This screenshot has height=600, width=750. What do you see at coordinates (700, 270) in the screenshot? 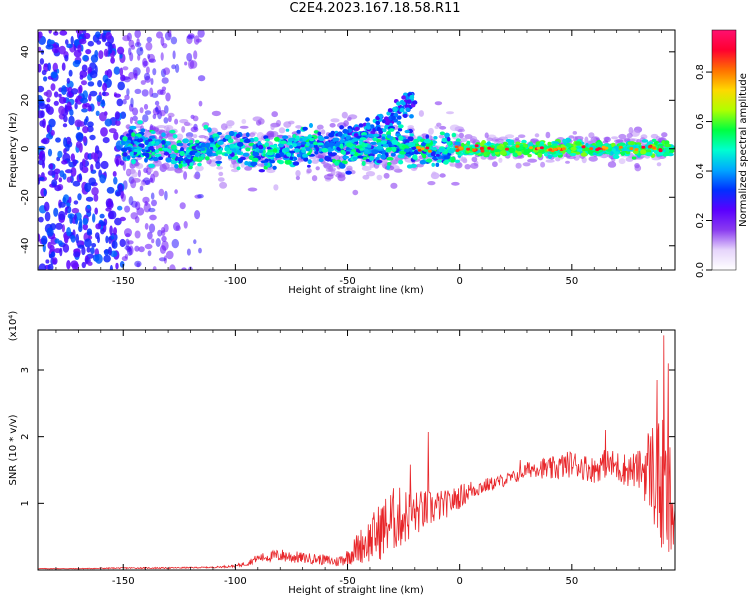
I see `colorbar-tick-label: 0.0` at bounding box center [700, 270].